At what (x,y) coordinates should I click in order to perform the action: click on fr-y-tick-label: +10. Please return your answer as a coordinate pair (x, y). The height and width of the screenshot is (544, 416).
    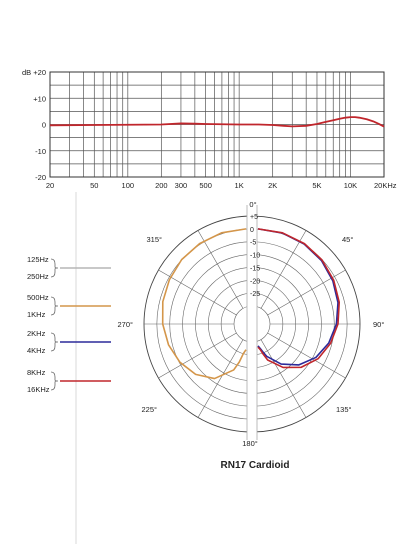
    Looking at the image, I should click on (39, 98).